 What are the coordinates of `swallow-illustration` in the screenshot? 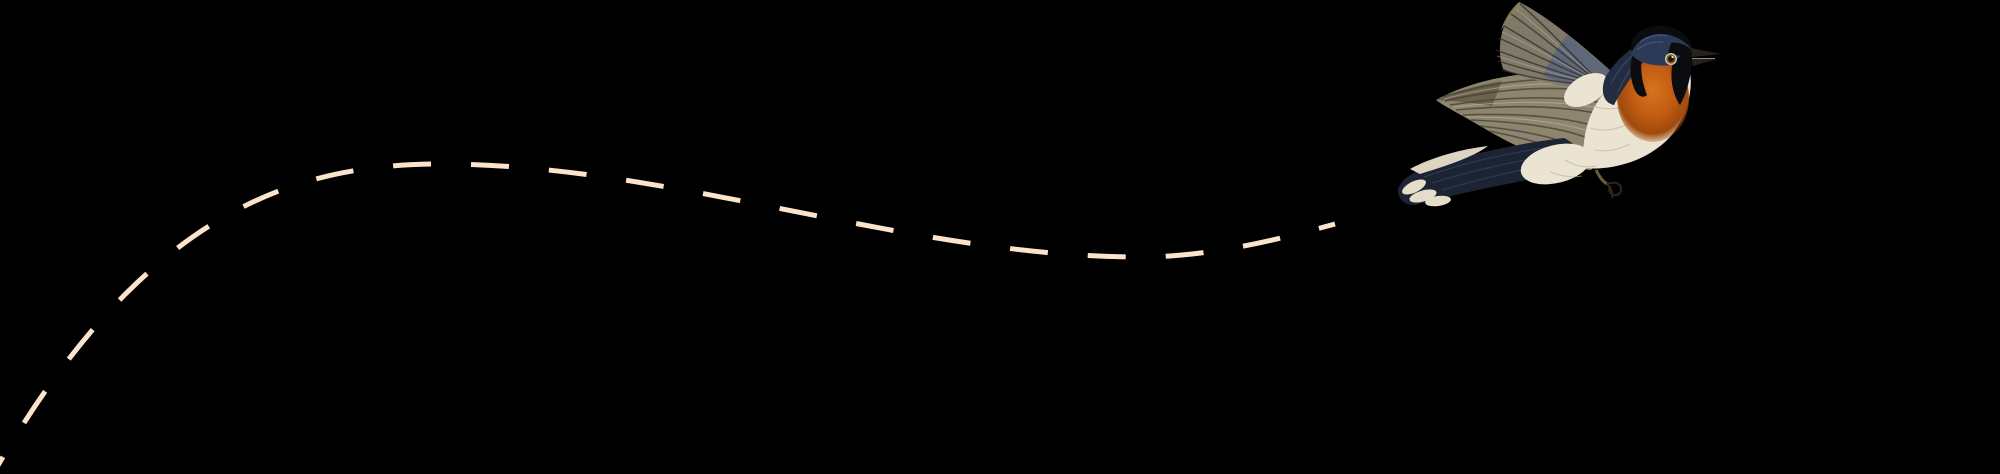 It's located at (1559, 104).